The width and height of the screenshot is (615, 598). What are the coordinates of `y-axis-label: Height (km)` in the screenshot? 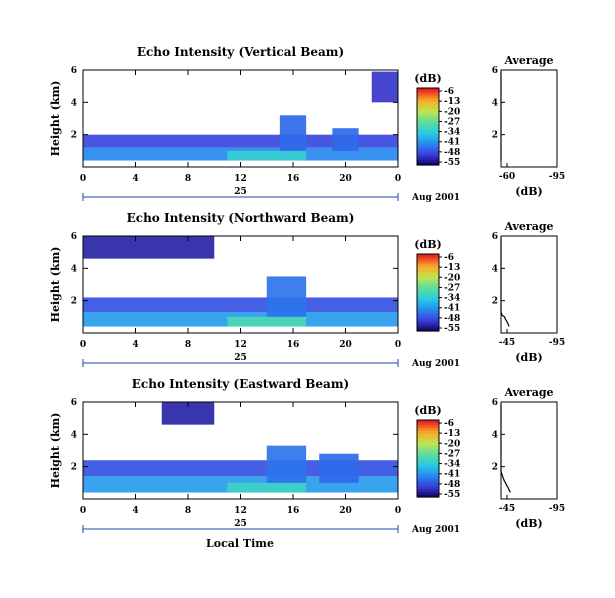 It's located at (55, 119).